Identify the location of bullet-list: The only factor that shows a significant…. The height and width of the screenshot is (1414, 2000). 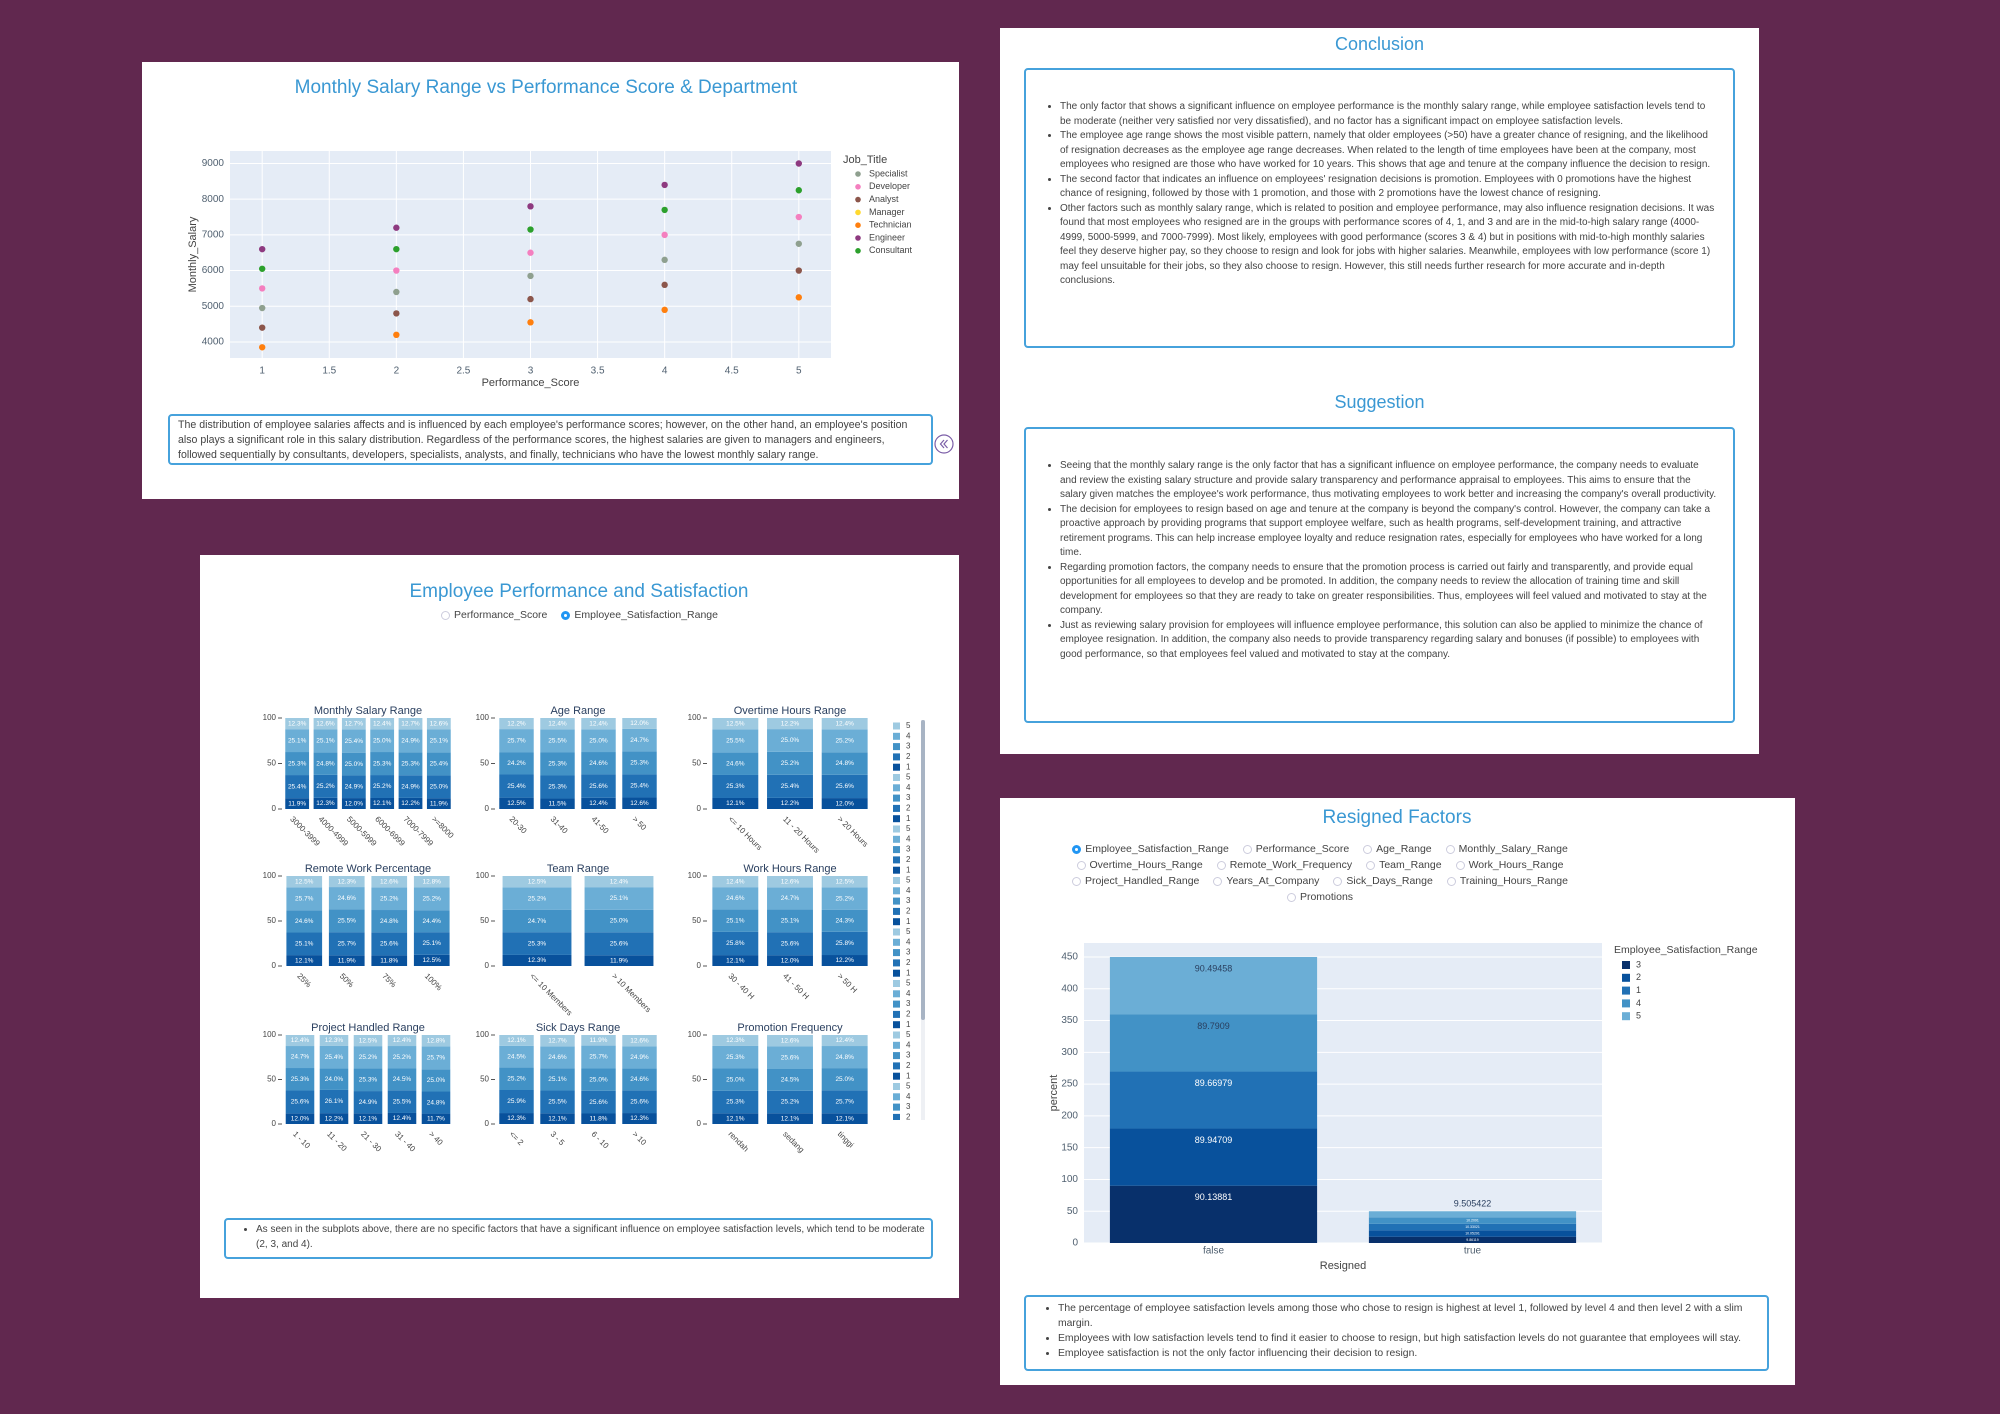
(1376, 194).